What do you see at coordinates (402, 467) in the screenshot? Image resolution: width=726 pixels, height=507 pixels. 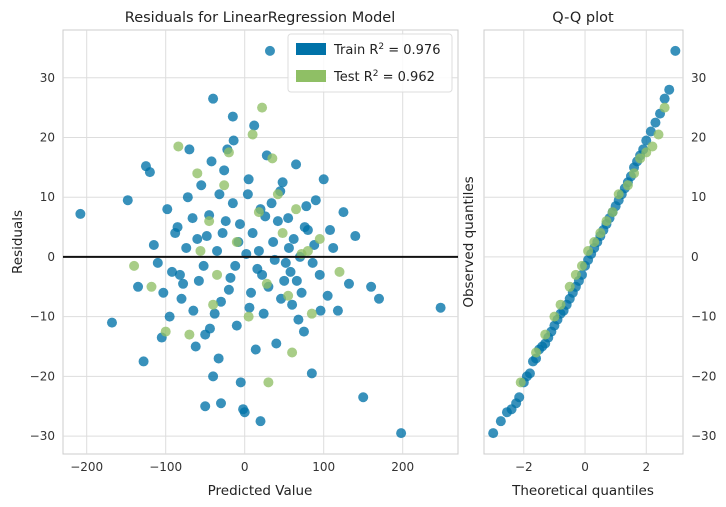 I see `x-tick-label: 200` at bounding box center [402, 467].